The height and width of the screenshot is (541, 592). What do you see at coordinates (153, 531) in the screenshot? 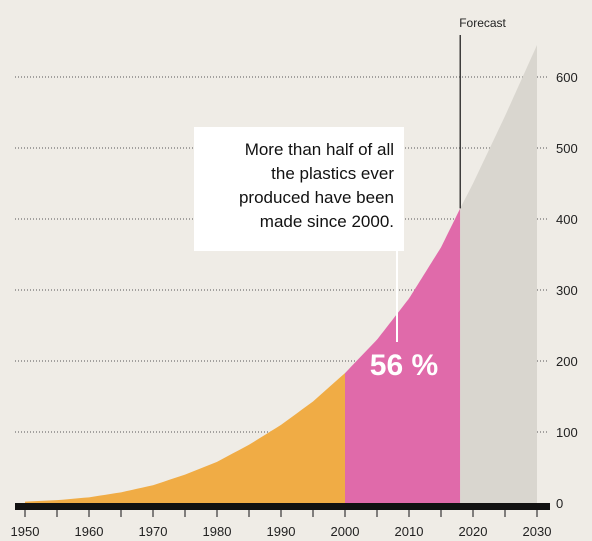
I see `x-tick-label-1970: 1970` at bounding box center [153, 531].